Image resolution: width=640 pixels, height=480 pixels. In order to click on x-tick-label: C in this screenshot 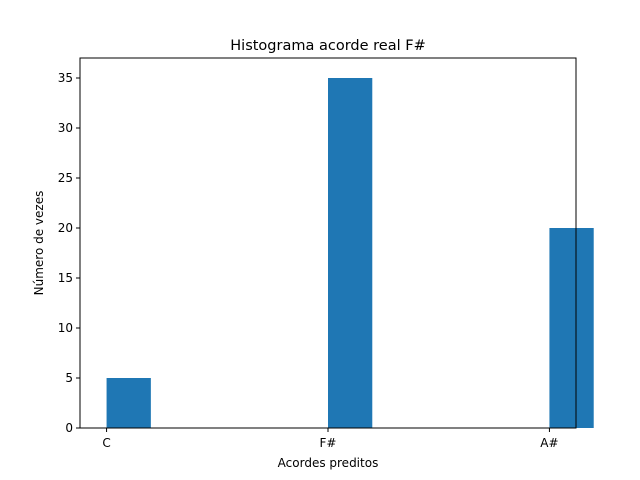, I will do `click(106, 443)`.